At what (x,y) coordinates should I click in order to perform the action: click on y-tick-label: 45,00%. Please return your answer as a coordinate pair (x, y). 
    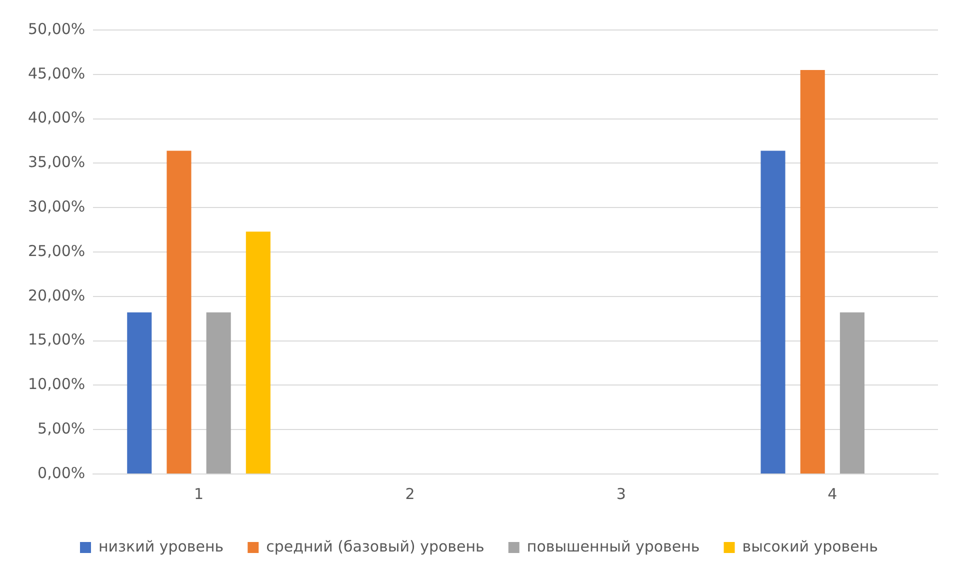
    Looking at the image, I should click on (57, 73).